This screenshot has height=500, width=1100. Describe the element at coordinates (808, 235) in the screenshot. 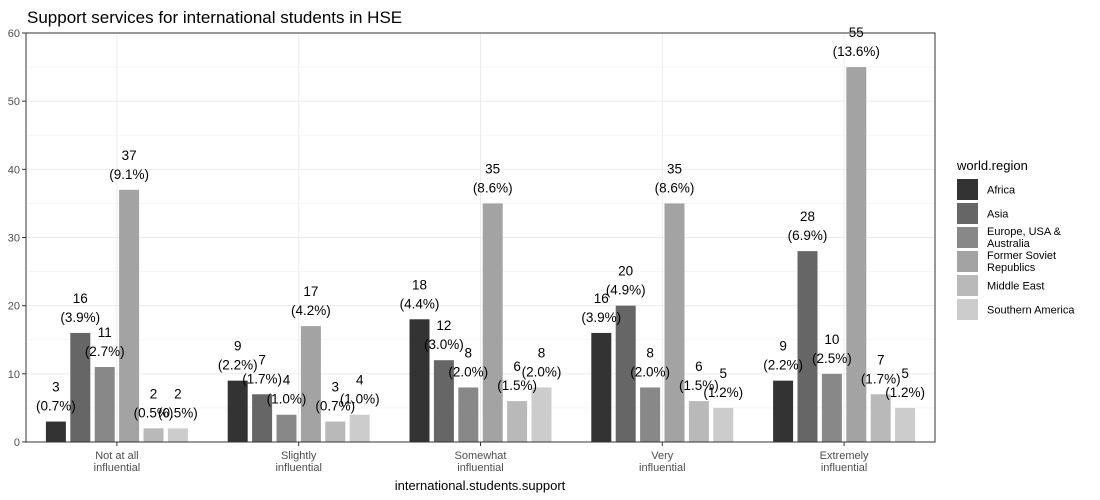

I see `data-label-percent: (6.9%)` at that location.